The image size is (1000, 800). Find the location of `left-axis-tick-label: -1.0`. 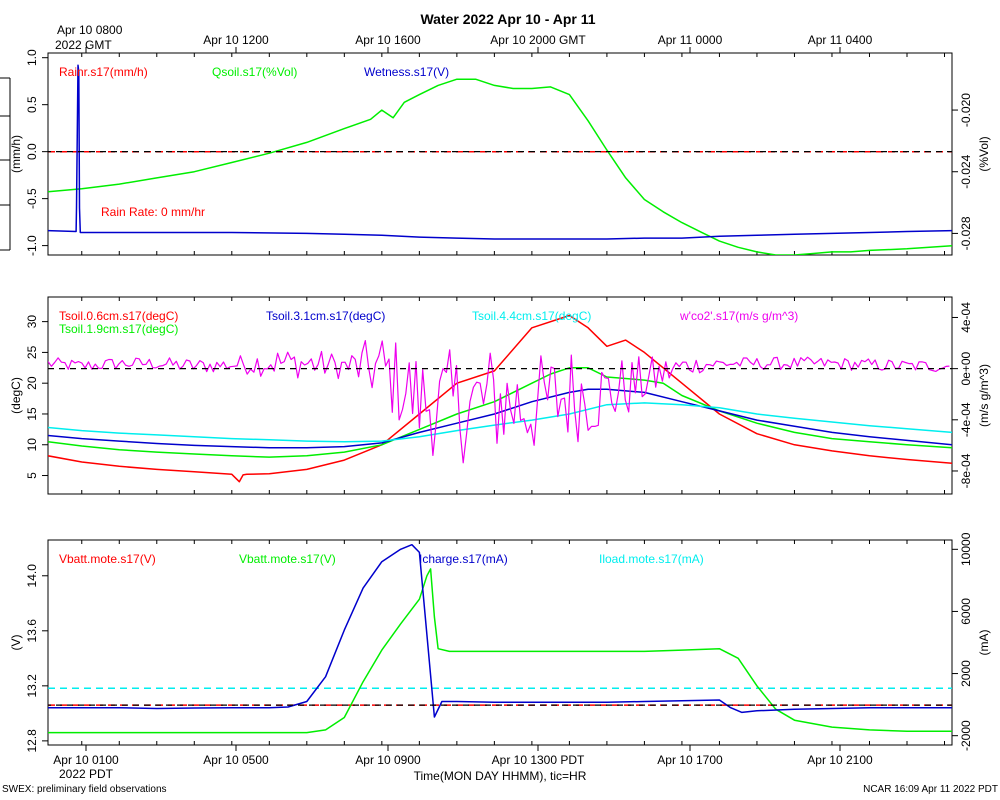

left-axis-tick-label: -1.0 is located at coordinates (32, 245).